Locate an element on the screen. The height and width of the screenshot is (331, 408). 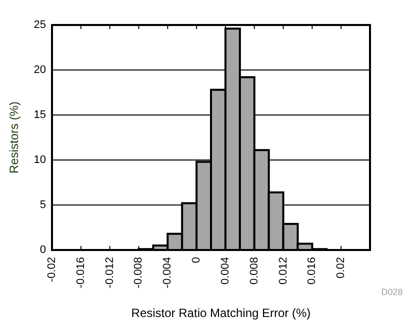
x-tick-label: -0.008 is located at coordinates (138, 272).